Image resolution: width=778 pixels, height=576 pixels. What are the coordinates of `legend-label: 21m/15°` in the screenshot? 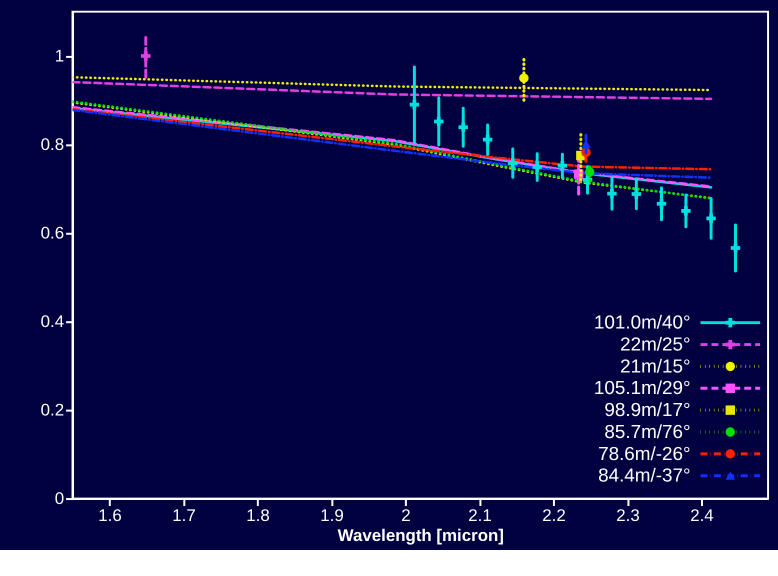 It's located at (655, 365).